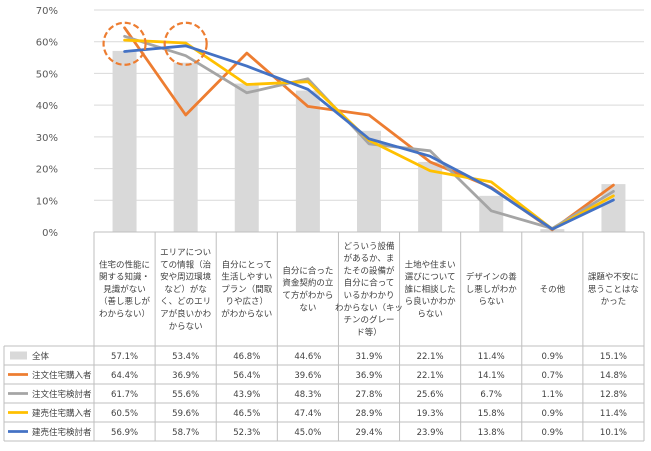 The image size is (651, 451). What do you see at coordinates (185, 414) in the screenshot?
I see `table-cell-value: 59.6%` at bounding box center [185, 414].